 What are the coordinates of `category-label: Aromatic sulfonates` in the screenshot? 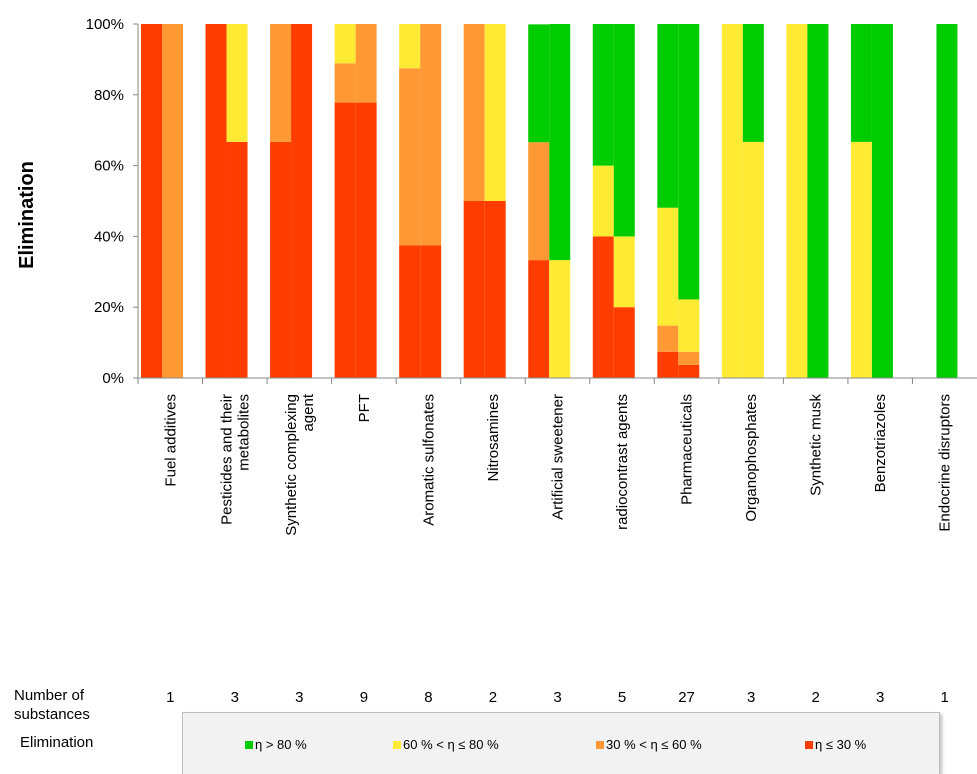 It's located at (428, 460).